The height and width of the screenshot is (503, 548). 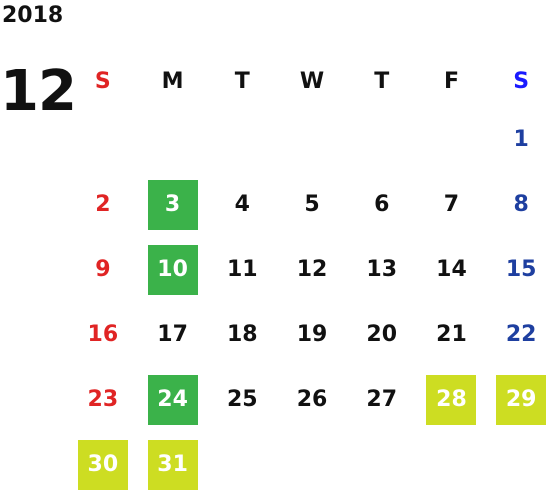 I want to click on calendar-day-number: 13, so click(x=382, y=269).